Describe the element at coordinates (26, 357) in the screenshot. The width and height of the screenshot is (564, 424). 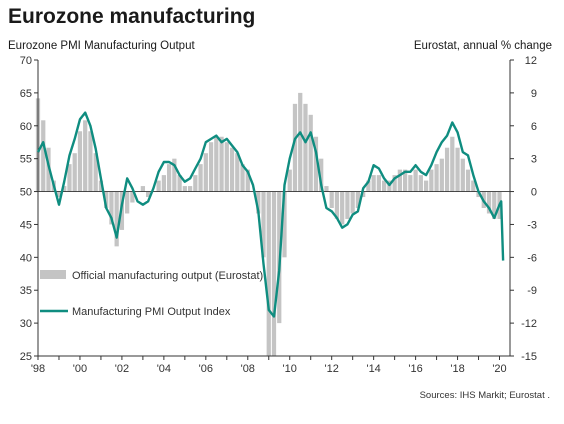
I see `left-tick-label: 25` at that location.